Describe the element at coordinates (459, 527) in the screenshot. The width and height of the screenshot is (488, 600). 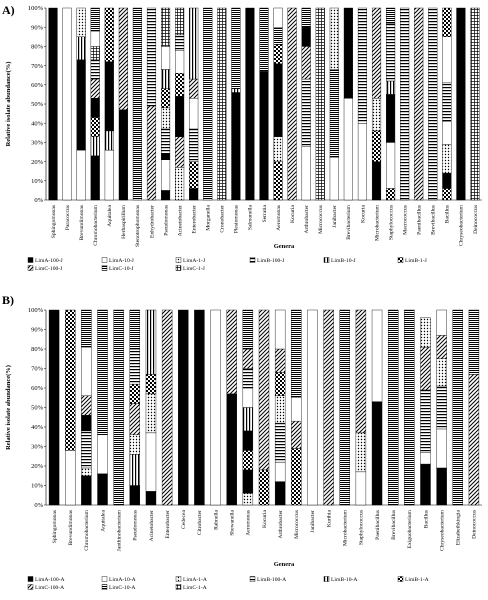
I see `category-label: Elizabethkingia` at that location.